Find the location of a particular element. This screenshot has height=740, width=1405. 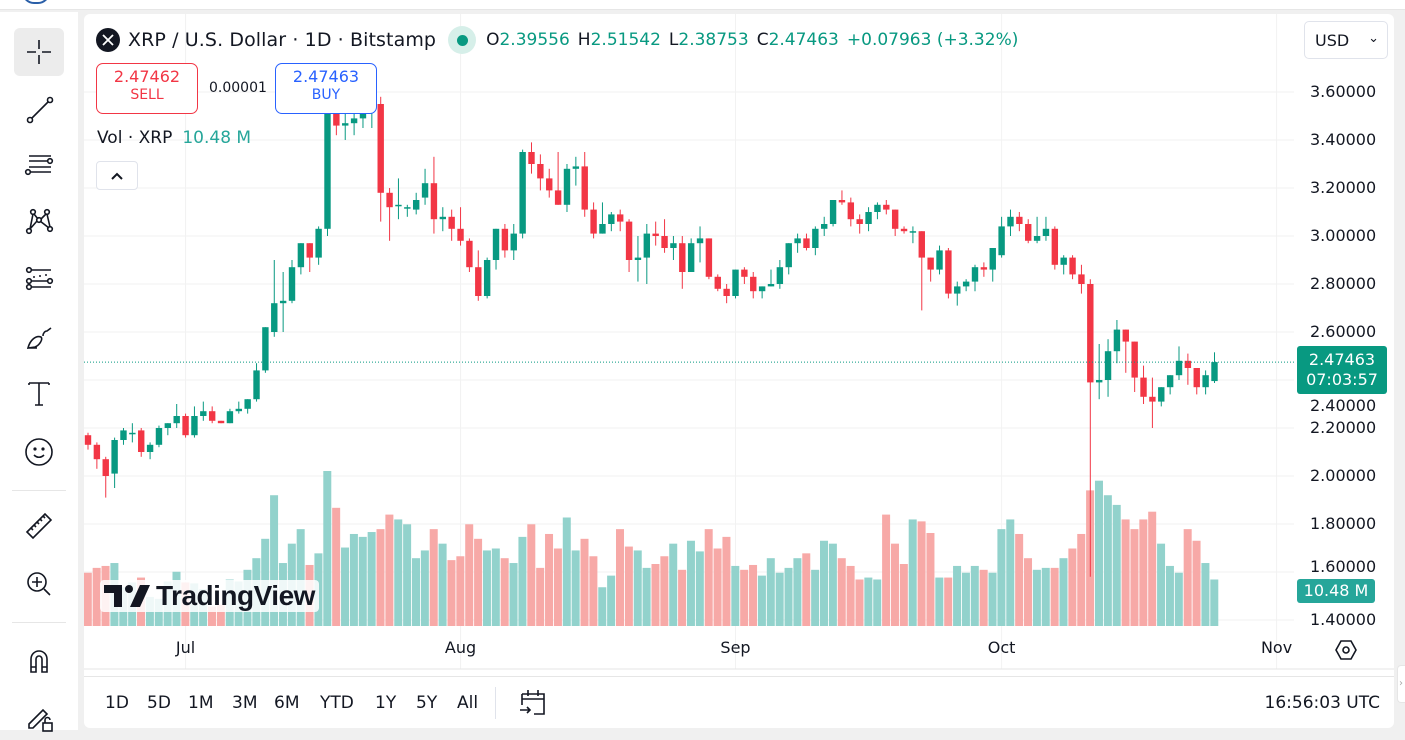

ruler-icon is located at coordinates (39, 526).